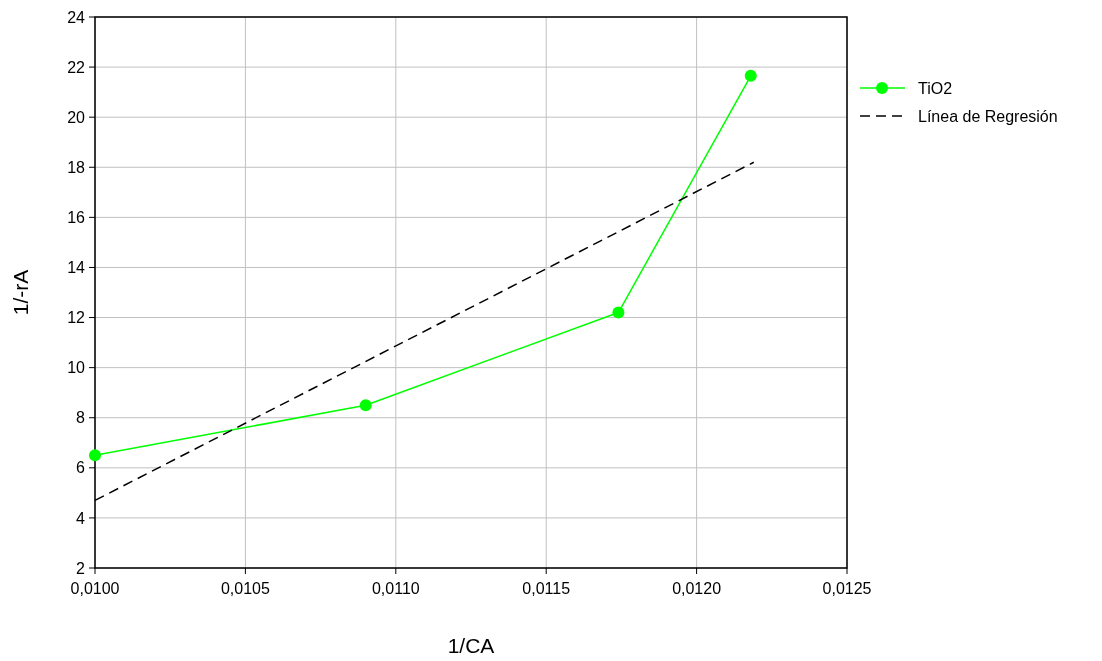  I want to click on y-axis-title: 1/-rA, so click(20, 292).